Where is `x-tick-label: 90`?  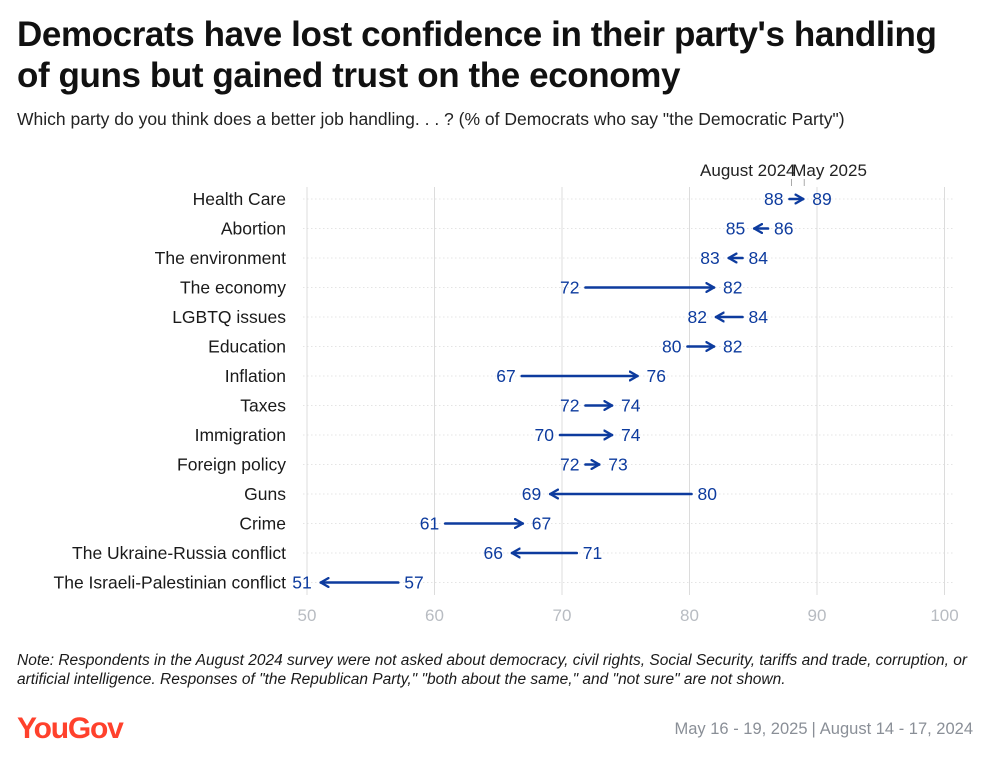 x-tick-label: 90 is located at coordinates (817, 615).